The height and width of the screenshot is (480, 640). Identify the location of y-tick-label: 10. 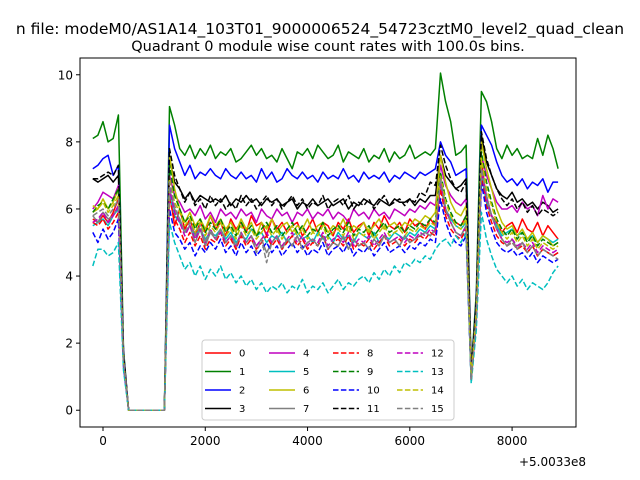
(65, 75).